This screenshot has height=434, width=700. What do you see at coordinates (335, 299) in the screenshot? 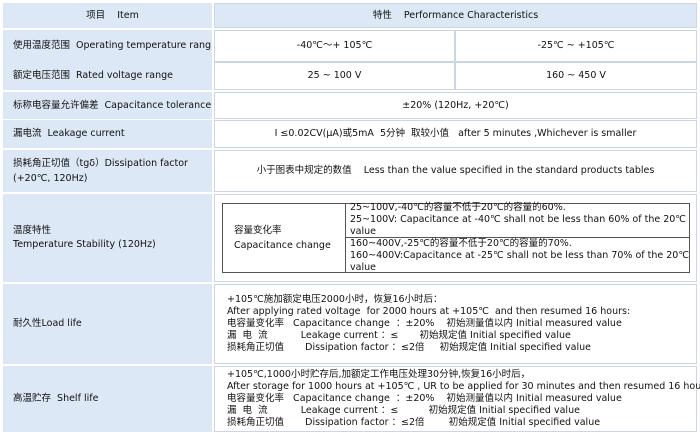
I see `text: +105℃施加额定电压2000小时，恢复16小时后：` at bounding box center [335, 299].